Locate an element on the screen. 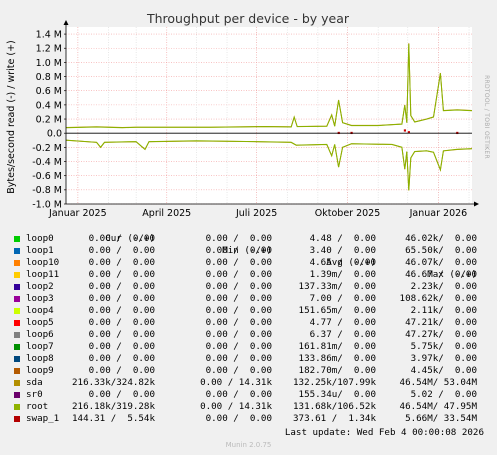 The height and width of the screenshot is (455, 497). legend-max: 5.02 / 0.00 is located at coordinates (443, 394).